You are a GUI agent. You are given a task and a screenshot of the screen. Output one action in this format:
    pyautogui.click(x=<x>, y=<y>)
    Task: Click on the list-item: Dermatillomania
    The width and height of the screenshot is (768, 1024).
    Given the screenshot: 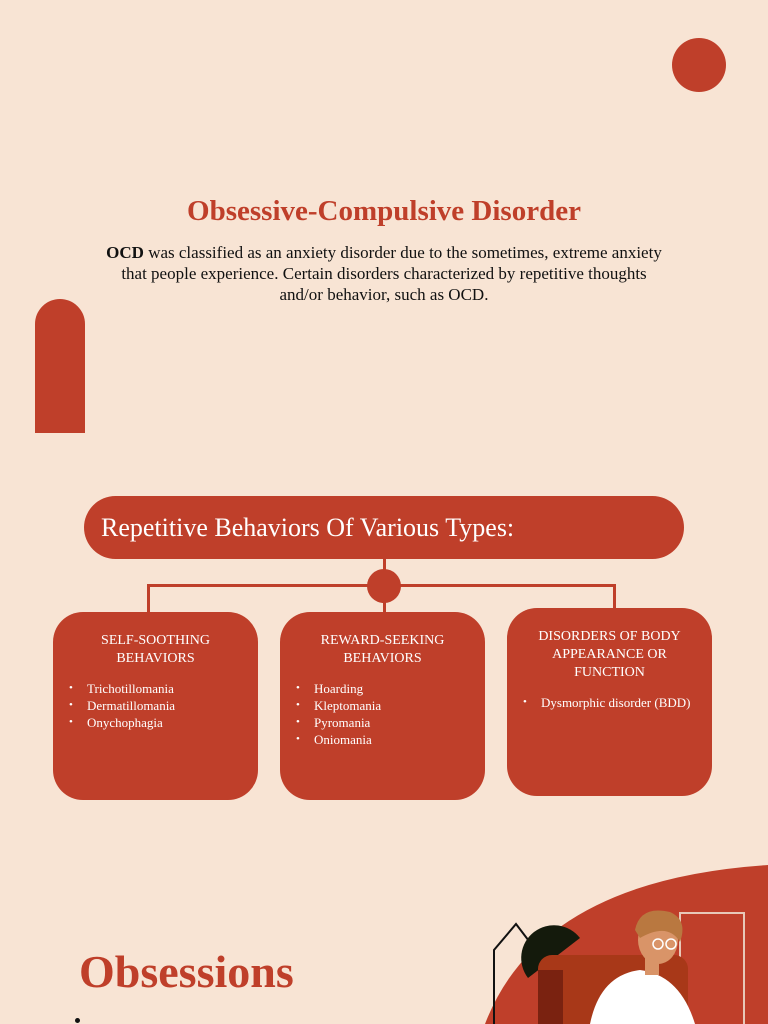 What is the action you would take?
    pyautogui.click(x=154, y=705)
    